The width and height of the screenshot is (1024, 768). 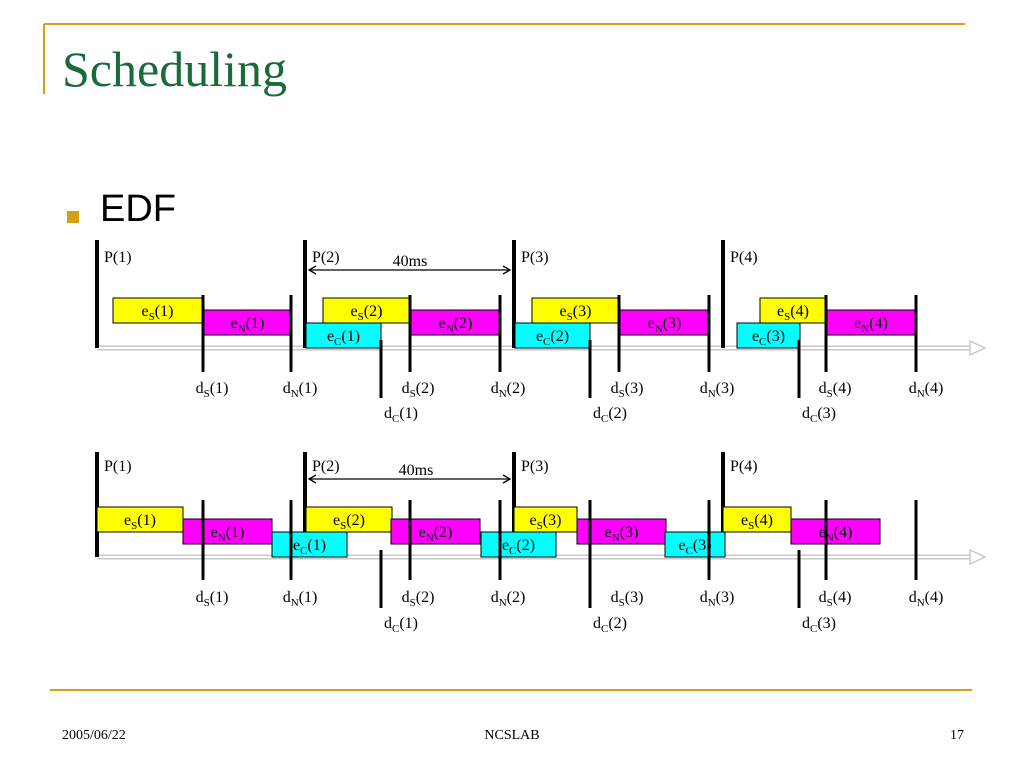 What do you see at coordinates (957, 735) in the screenshot?
I see `footer-page-number: 17` at bounding box center [957, 735].